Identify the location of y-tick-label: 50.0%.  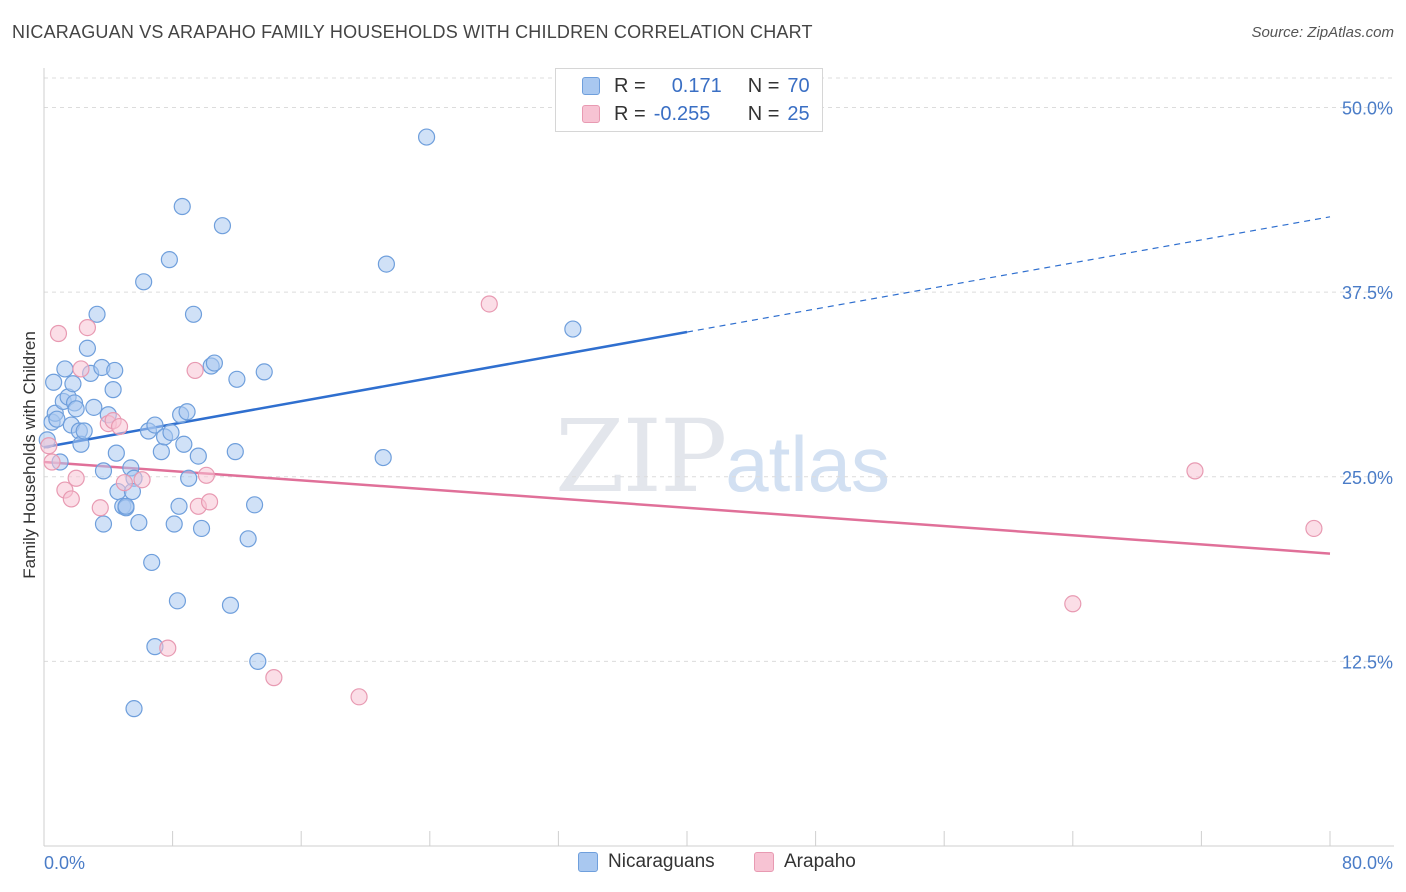
(1367, 109).